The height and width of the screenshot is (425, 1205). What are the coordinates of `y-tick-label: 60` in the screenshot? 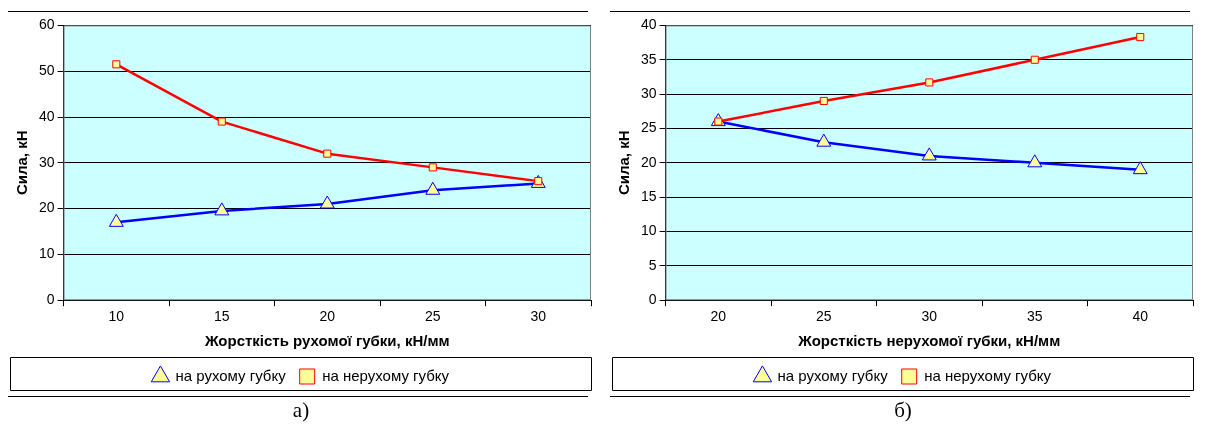 It's located at (46, 24).